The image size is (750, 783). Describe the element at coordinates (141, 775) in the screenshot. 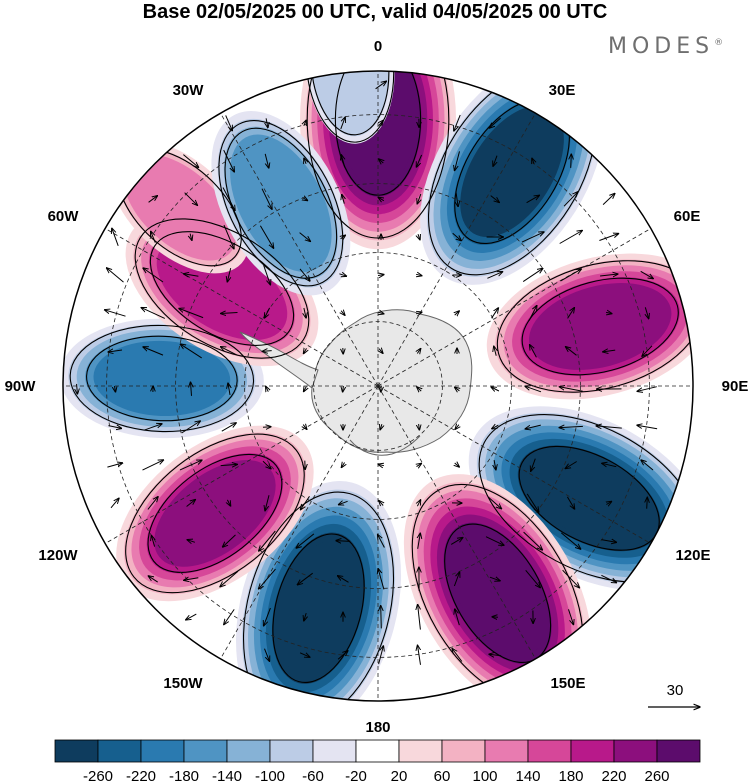

I see `colorbar-tick-label: -220` at that location.